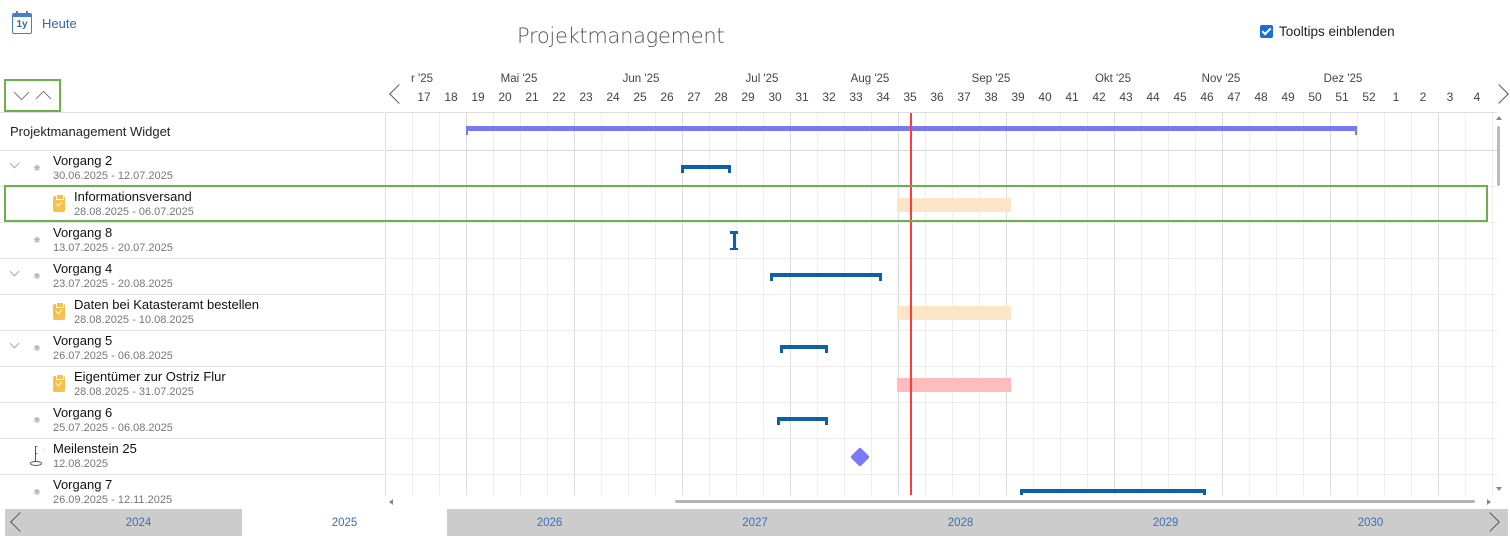  What do you see at coordinates (1327, 31) in the screenshot?
I see `tooltips-toggle: Tooltips einblenden` at bounding box center [1327, 31].